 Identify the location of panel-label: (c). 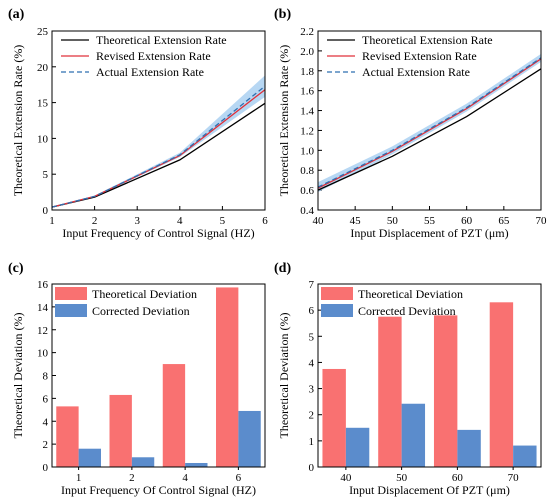
(16, 268).